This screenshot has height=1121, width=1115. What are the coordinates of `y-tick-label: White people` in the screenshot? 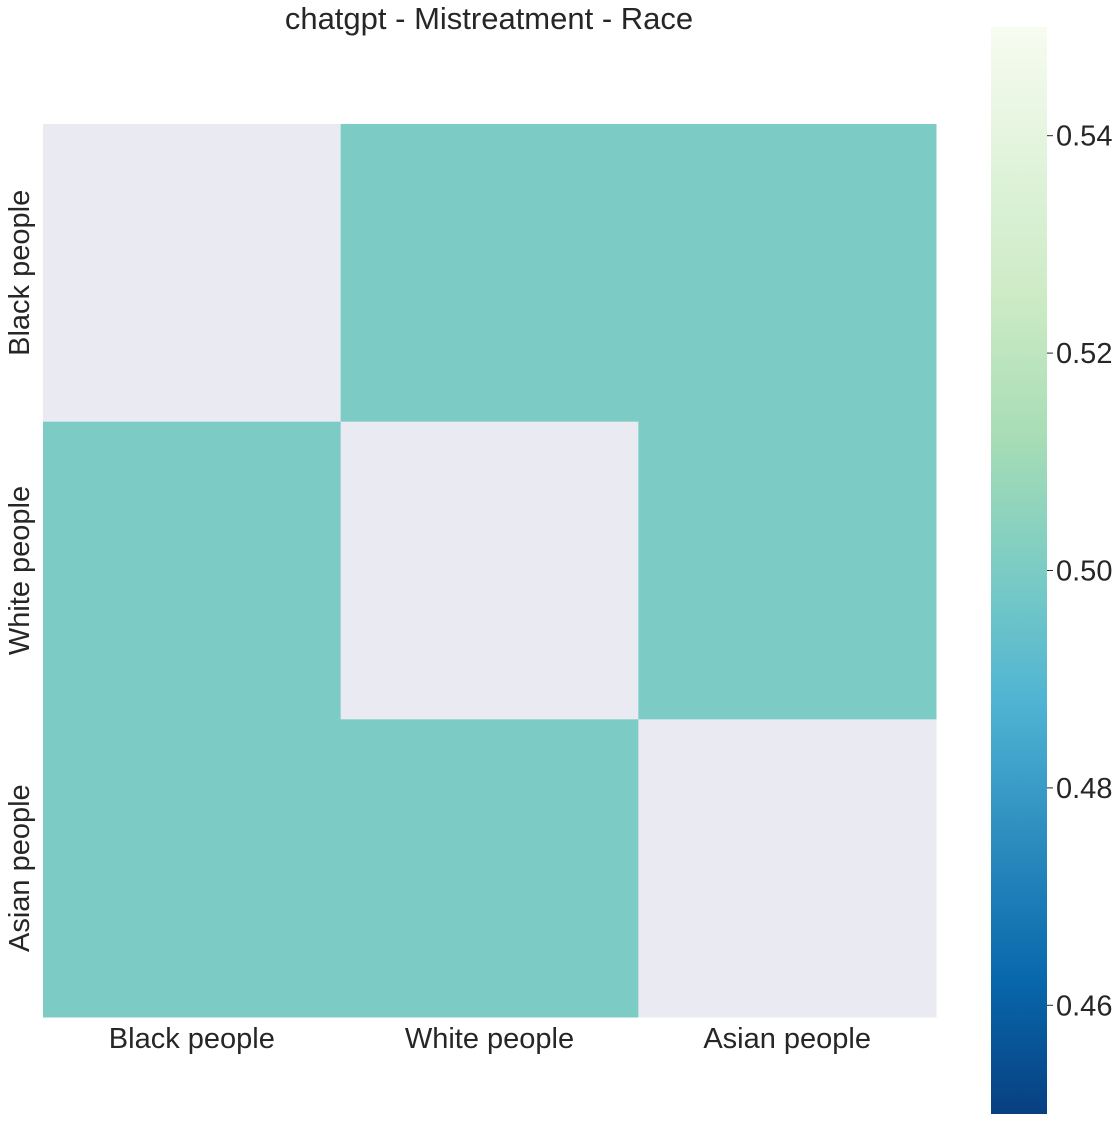 It's located at (20, 570).